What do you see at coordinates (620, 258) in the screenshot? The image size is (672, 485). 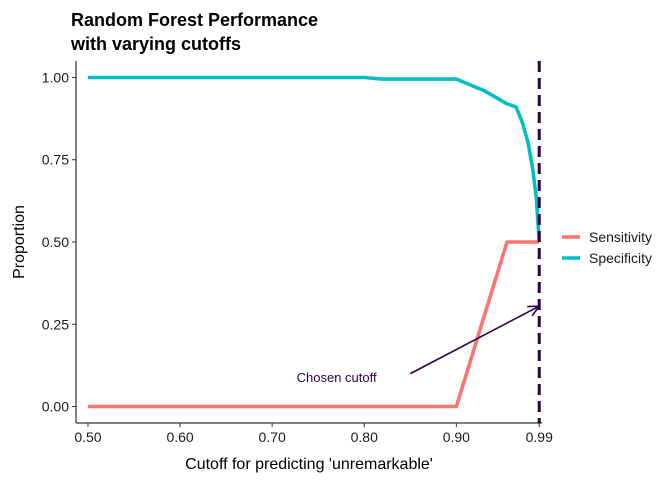 I see `legend-label-specificity: Specificity` at bounding box center [620, 258].